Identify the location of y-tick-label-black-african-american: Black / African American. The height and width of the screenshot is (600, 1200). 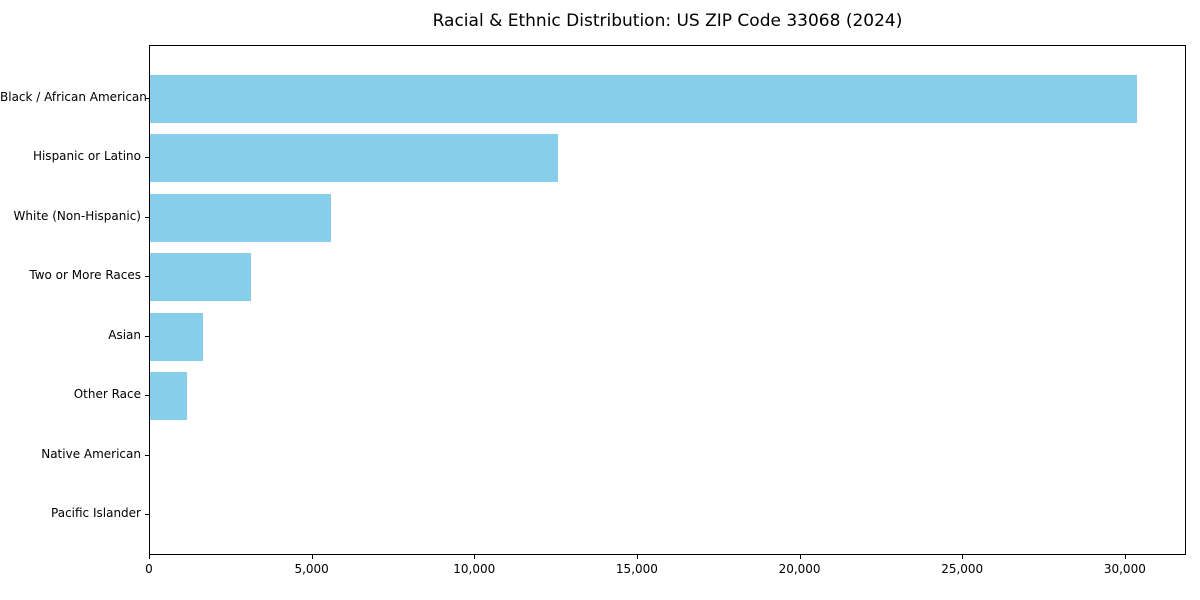
(73, 97).